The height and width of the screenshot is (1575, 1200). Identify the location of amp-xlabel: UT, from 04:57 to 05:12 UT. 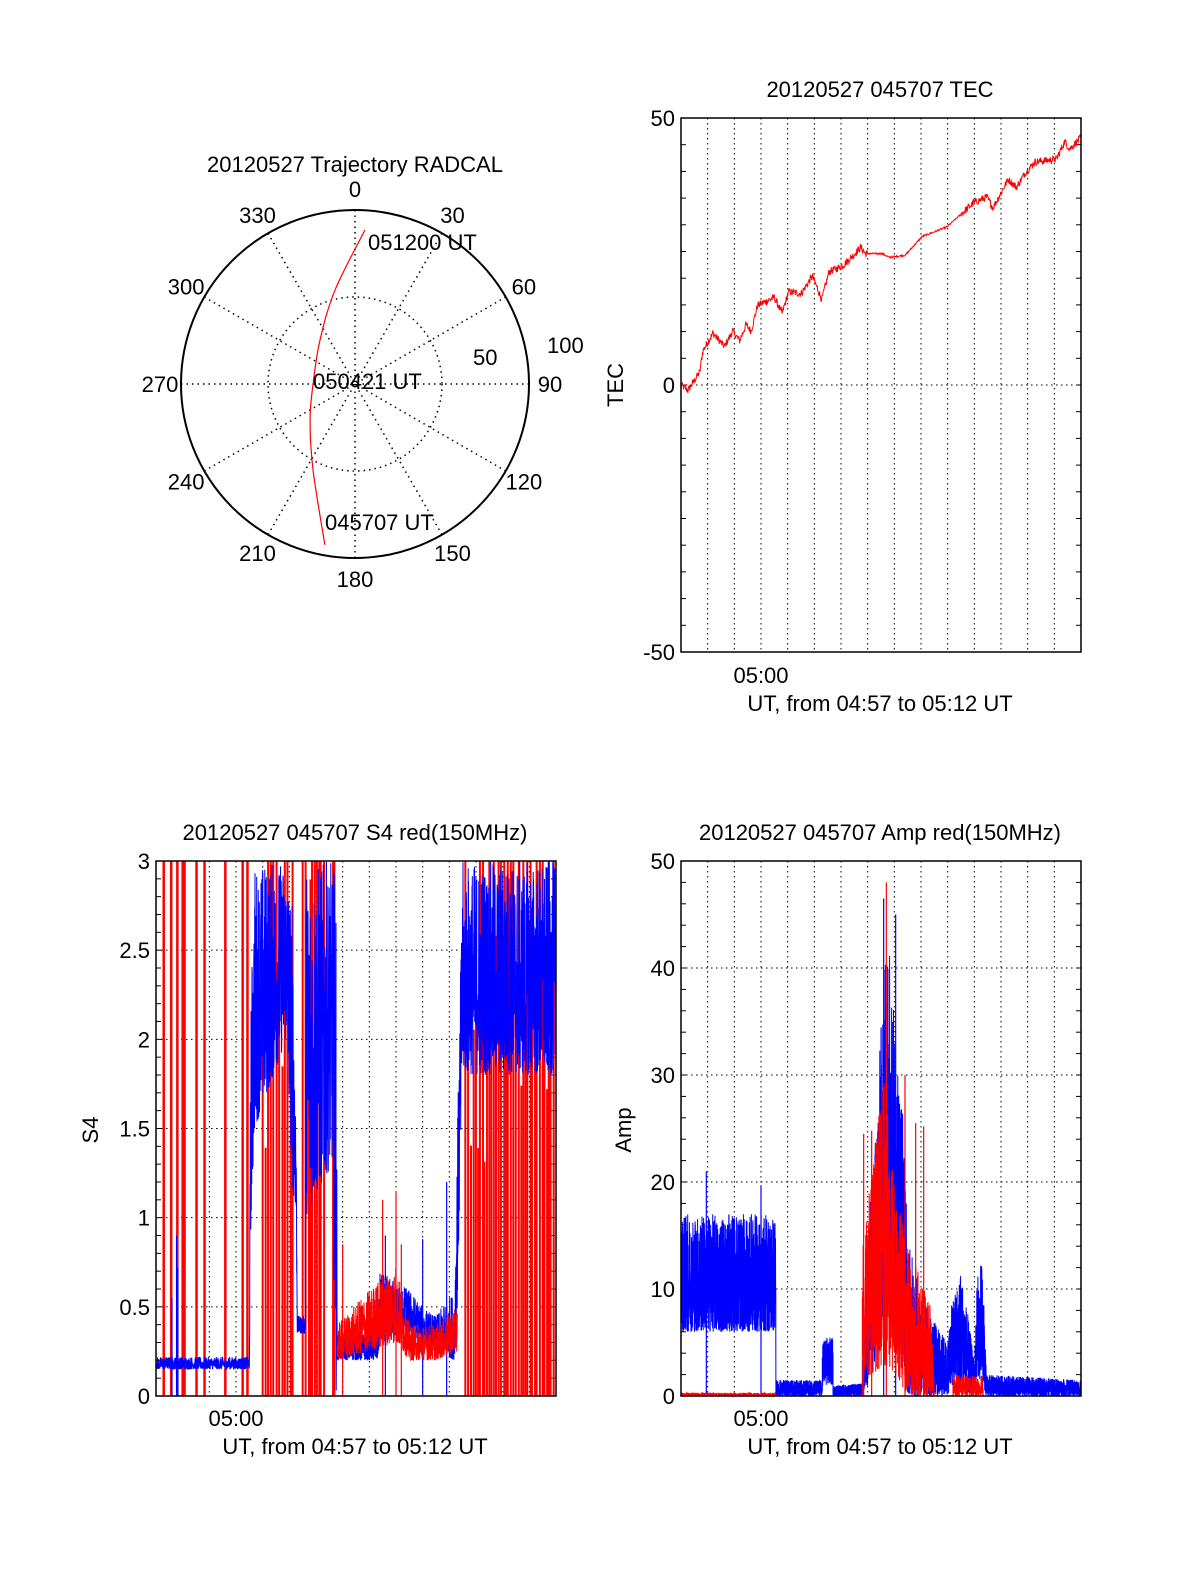
(879, 1446).